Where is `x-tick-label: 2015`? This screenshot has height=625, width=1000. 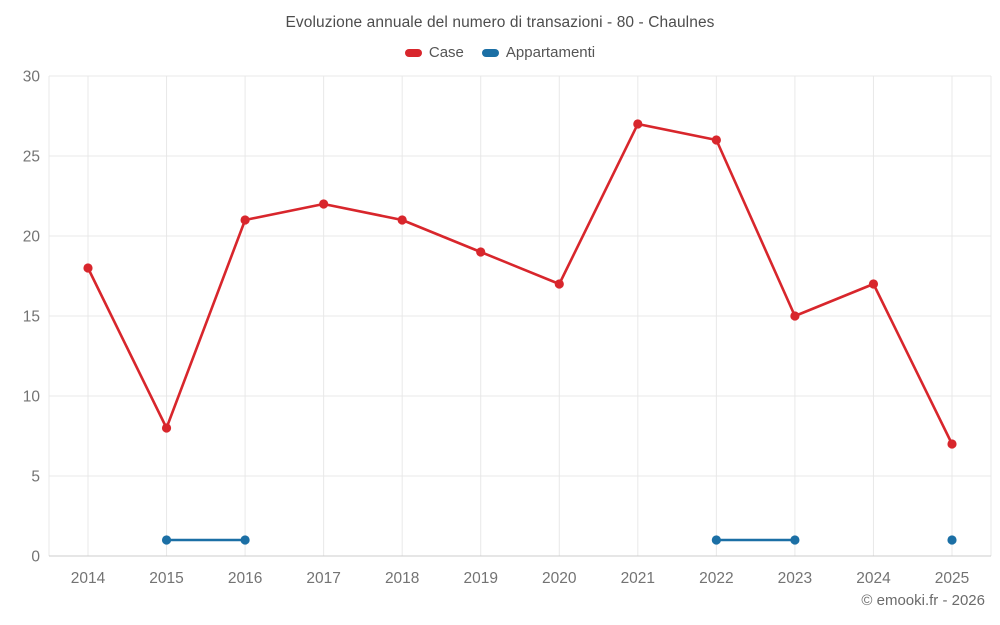 x-tick-label: 2015 is located at coordinates (166, 578).